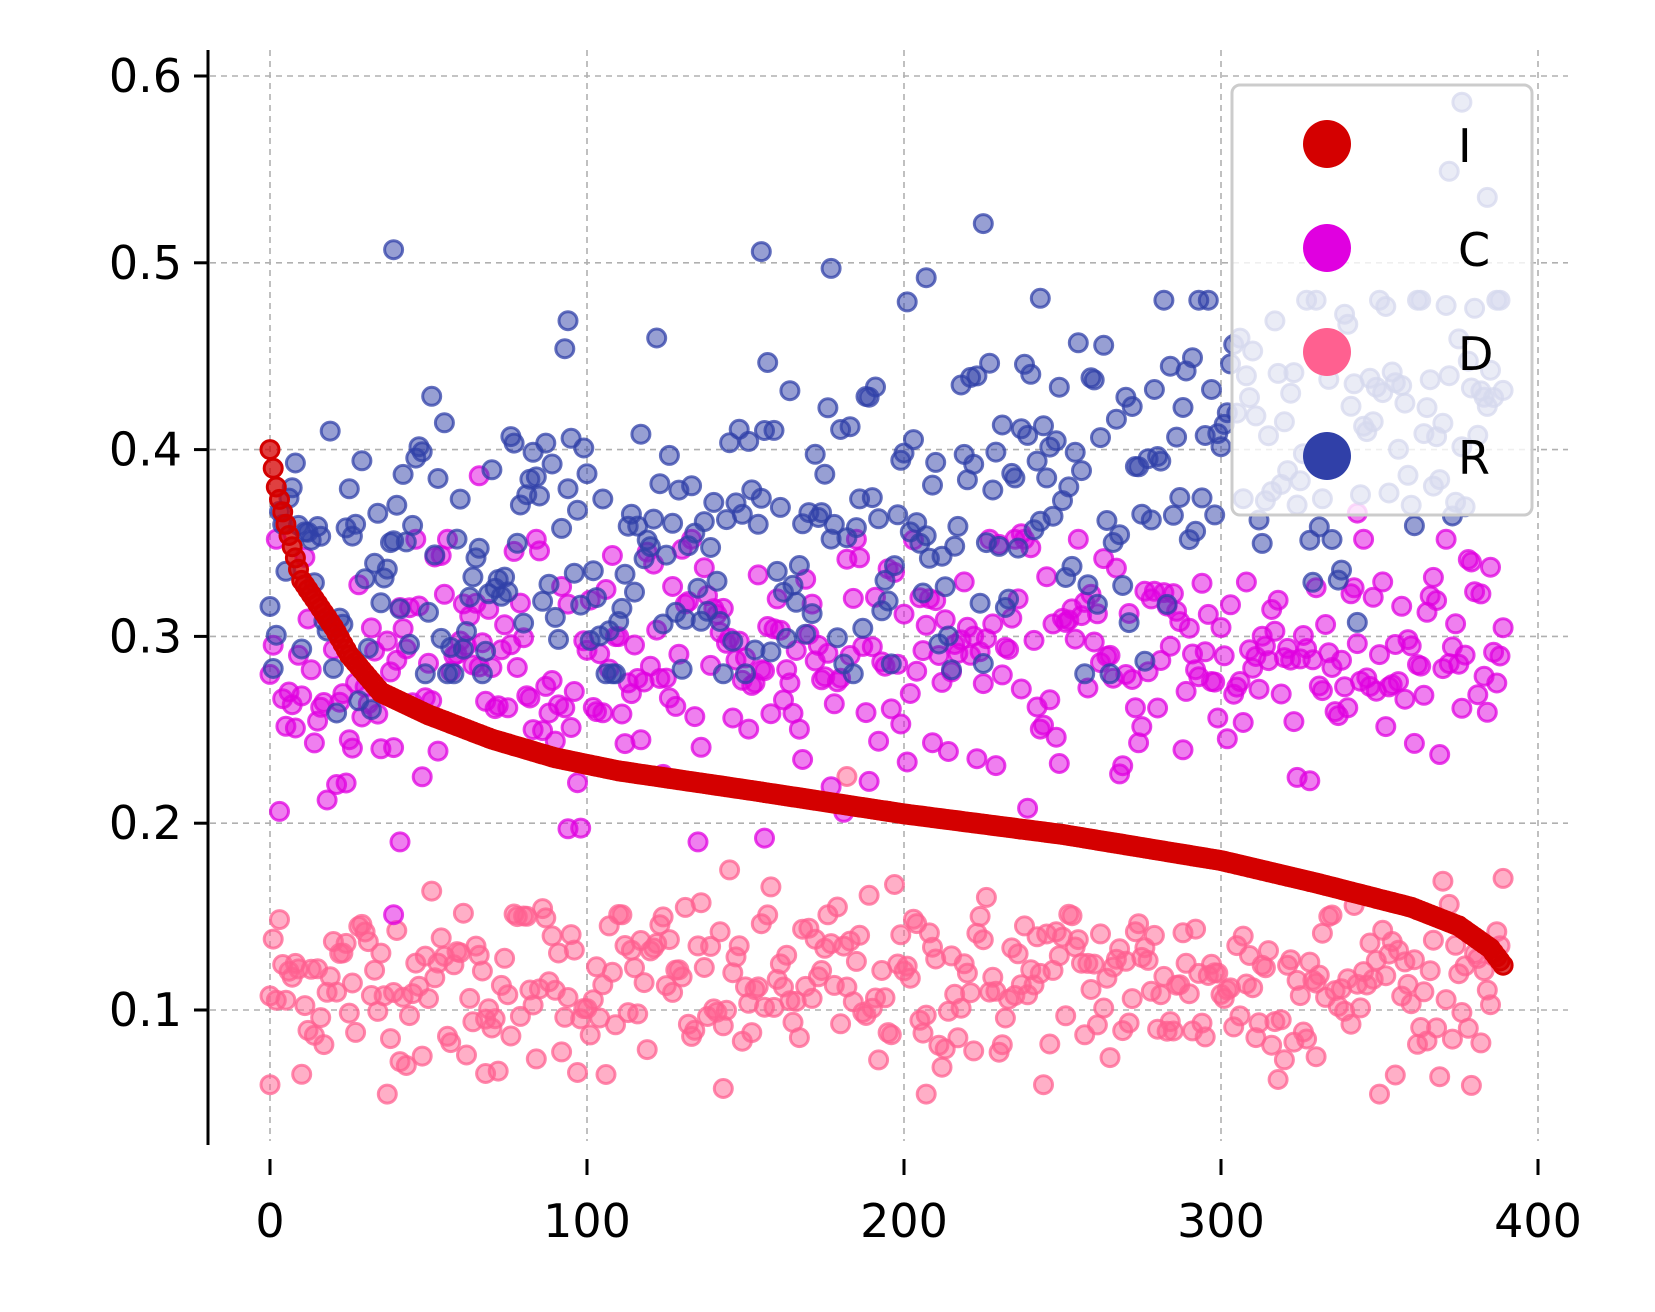 This screenshot has height=1312, width=1655. I want to click on y-tick-label: 0.6, so click(145, 76).